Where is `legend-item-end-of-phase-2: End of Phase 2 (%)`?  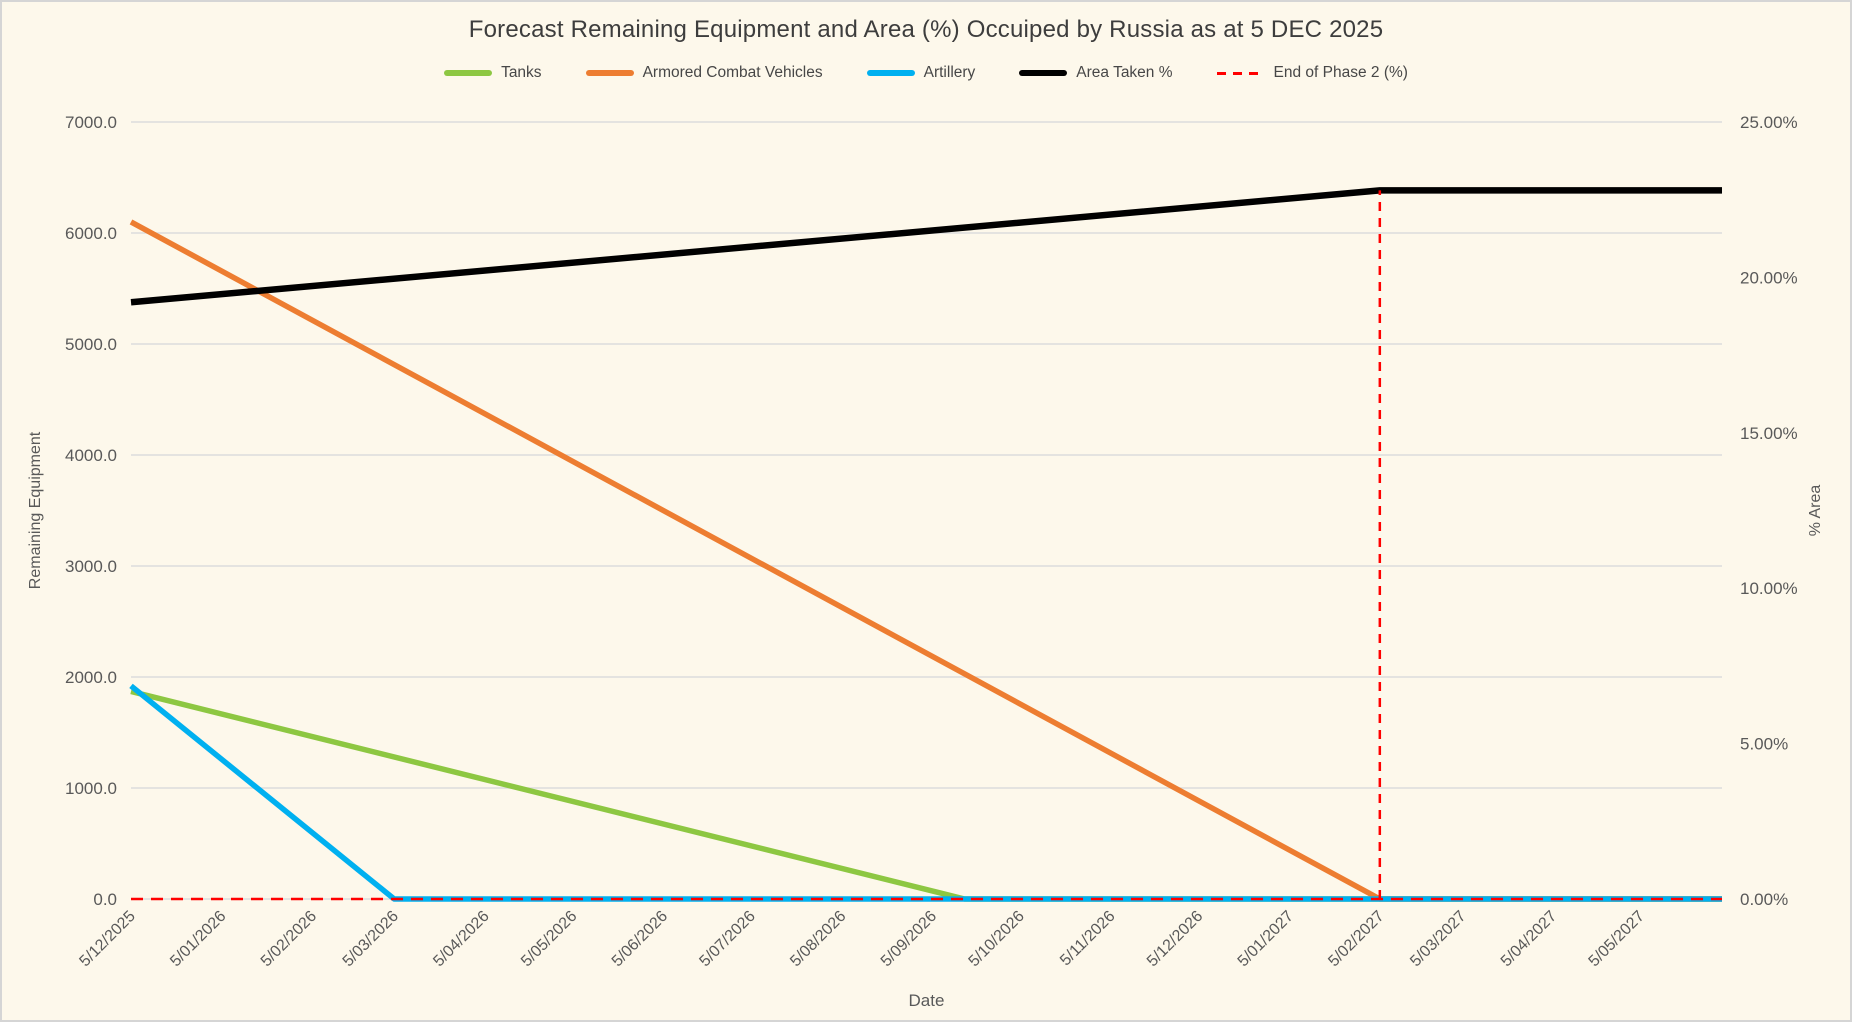 legend-item-end-of-phase-2: End of Phase 2 (%) is located at coordinates (1312, 73).